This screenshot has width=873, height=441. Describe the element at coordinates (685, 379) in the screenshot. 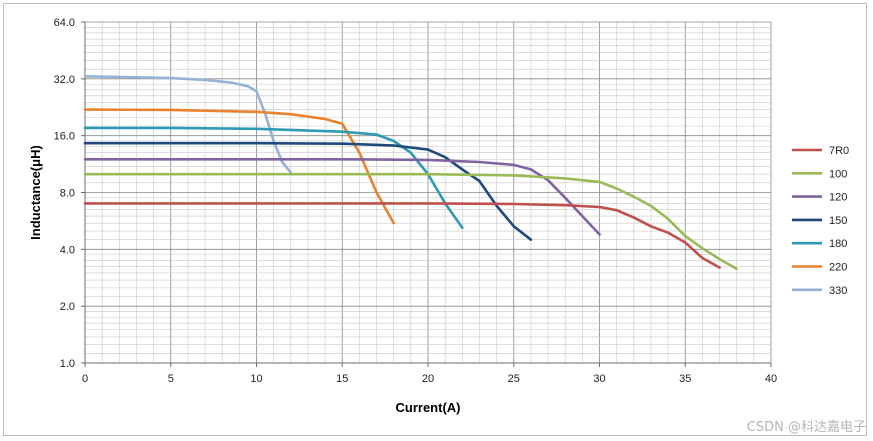

I see `x-tick-label: 35` at that location.